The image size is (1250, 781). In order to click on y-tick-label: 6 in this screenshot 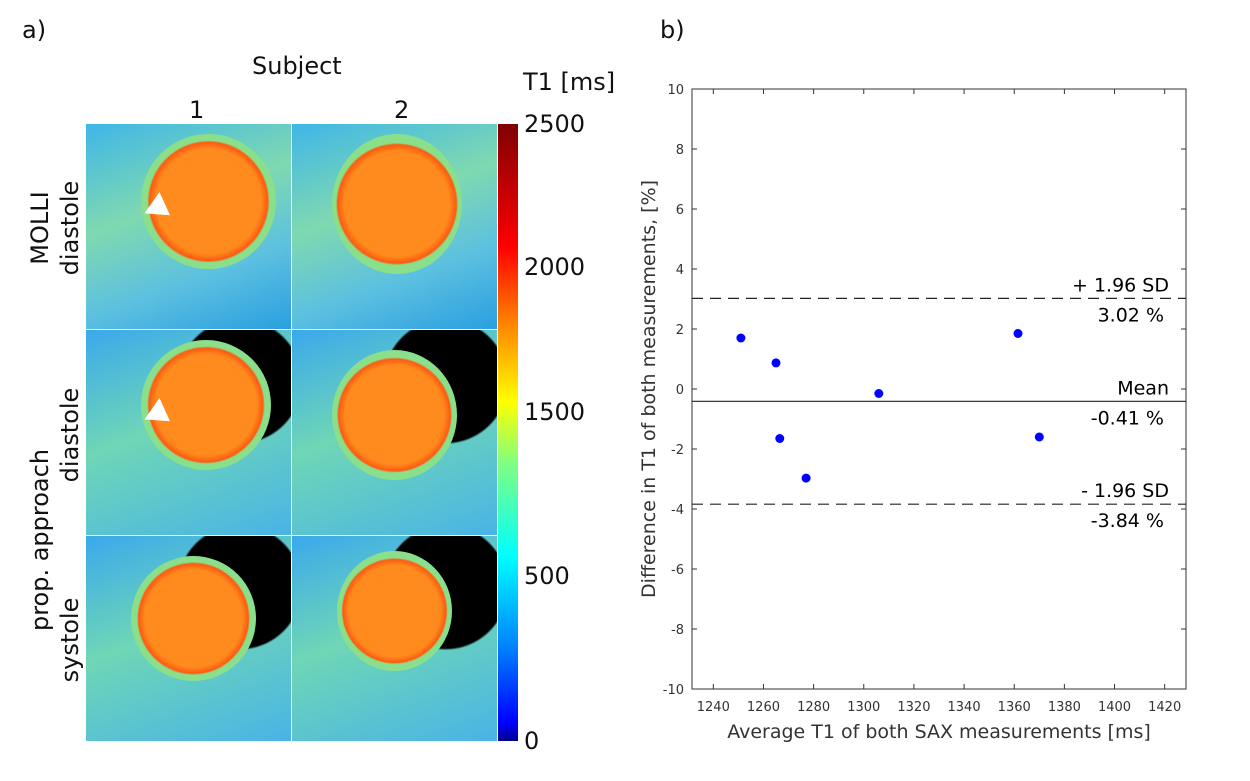, I will do `click(680, 210)`.